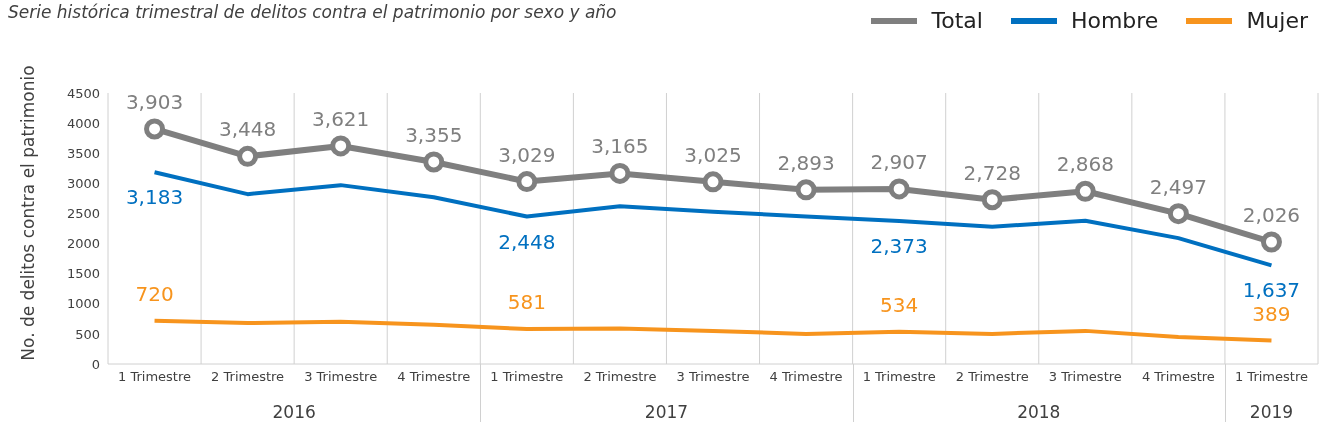 This screenshot has height=422, width=1340. Describe the element at coordinates (154, 197) in the screenshot. I see `data-label: 3,183` at that location.